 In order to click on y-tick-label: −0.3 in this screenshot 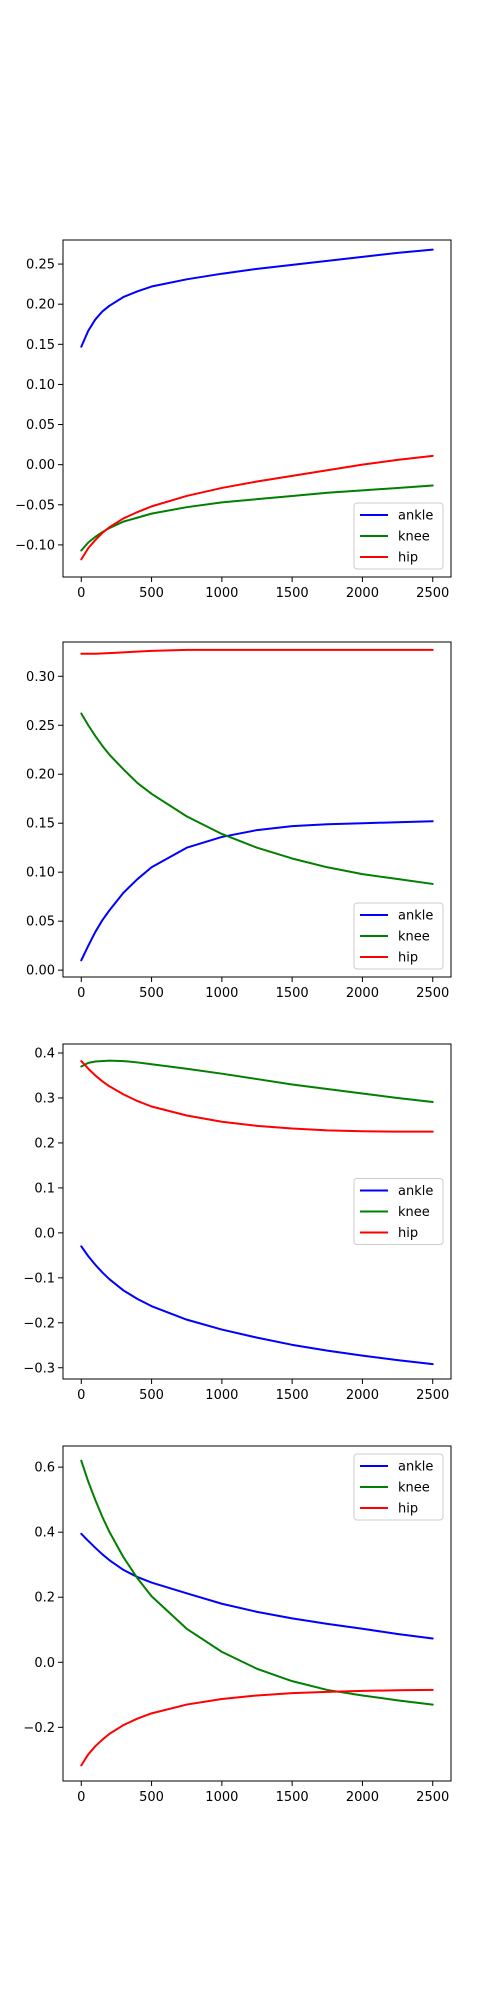, I will do `click(39, 1368)`.